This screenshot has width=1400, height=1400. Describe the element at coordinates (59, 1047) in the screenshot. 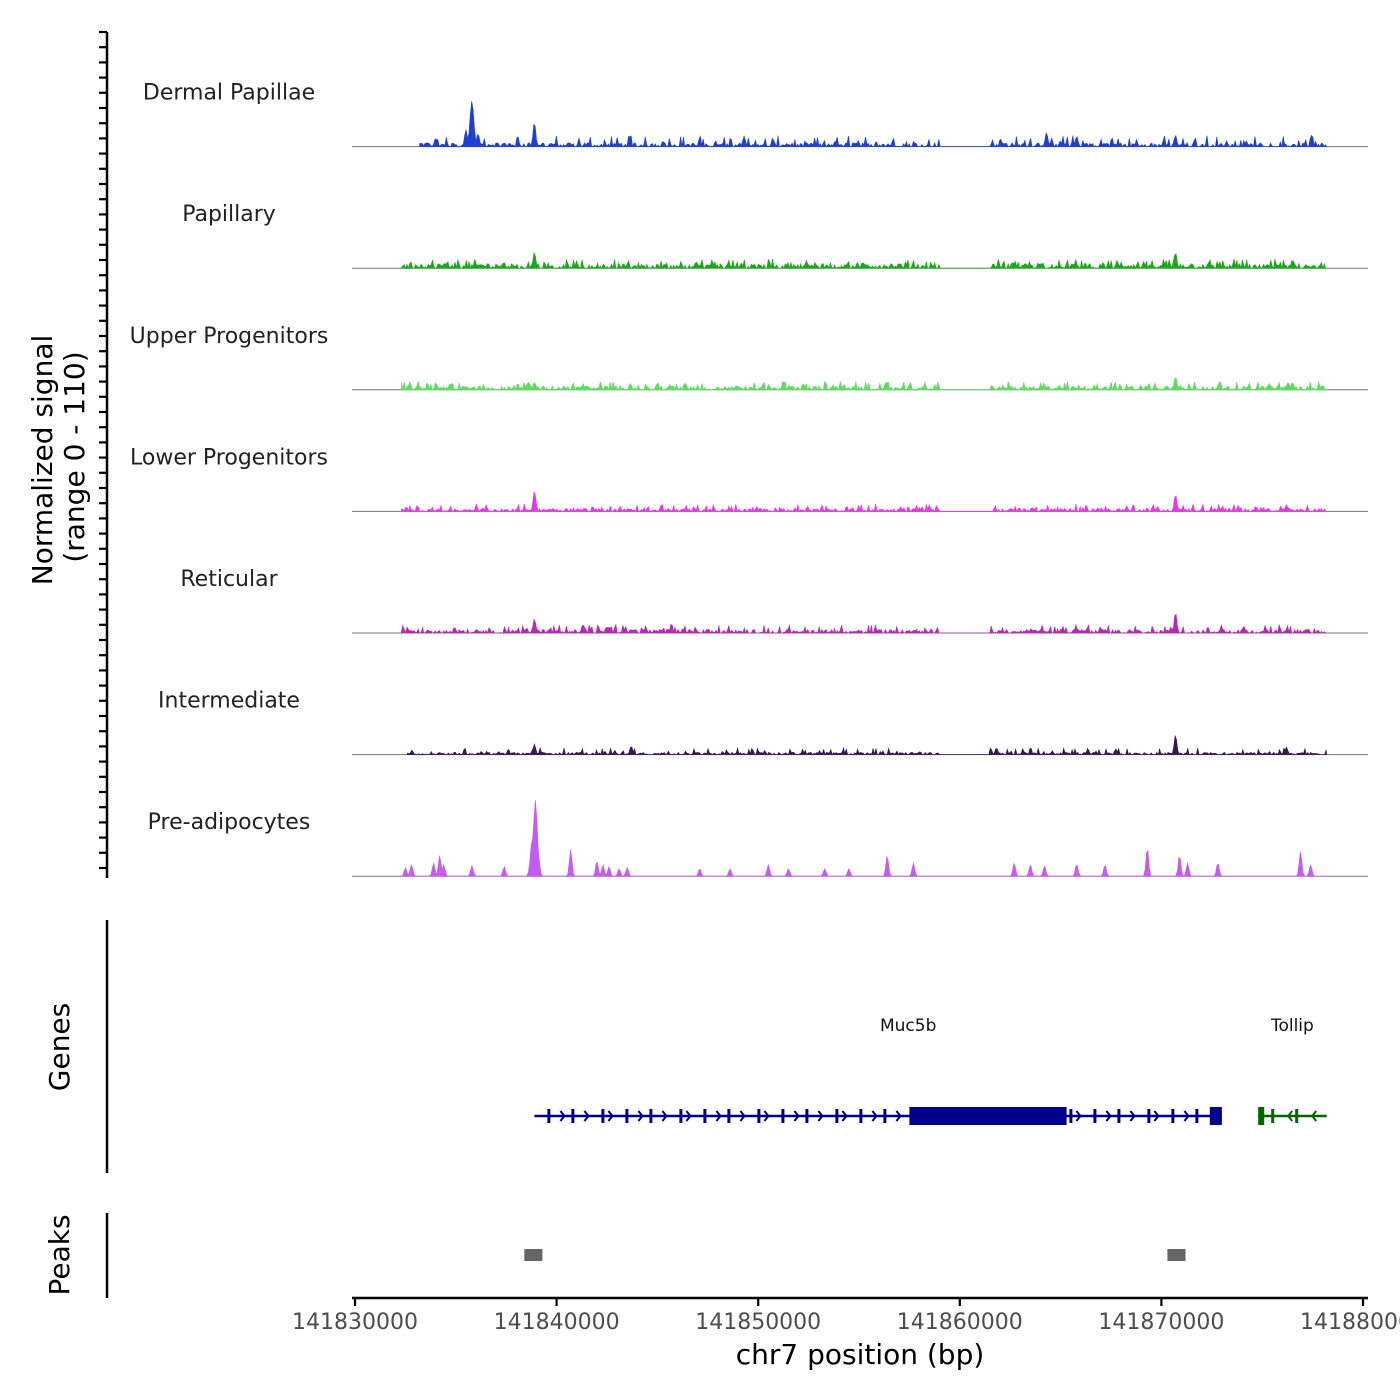

I see `genes-panel-label: Genes` at that location.